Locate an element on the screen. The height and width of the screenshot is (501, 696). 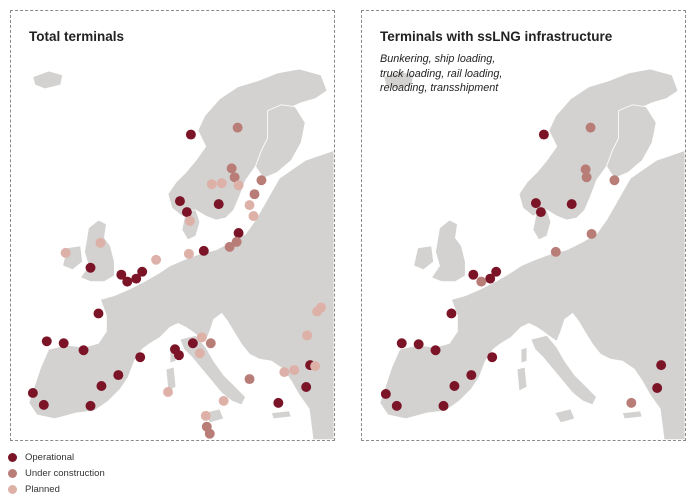
legend-item-planned: Planned is located at coordinates (56, 489).